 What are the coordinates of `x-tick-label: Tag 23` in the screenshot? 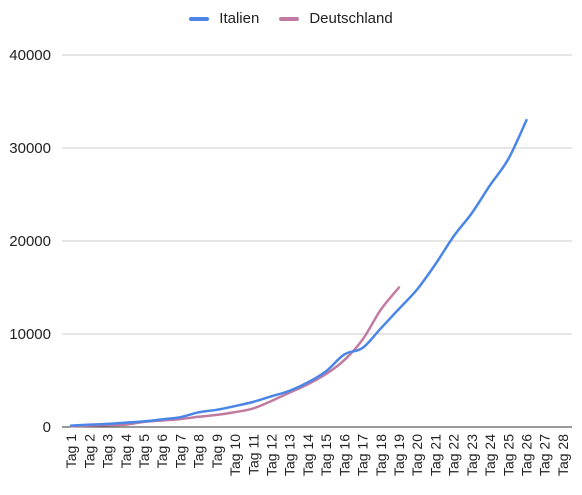 It's located at (472, 455).